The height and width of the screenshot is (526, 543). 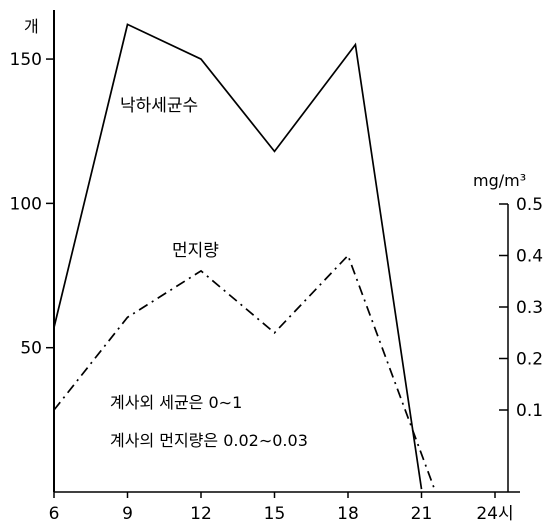 What do you see at coordinates (176, 402) in the screenshot?
I see `annotation-outside-bacteria: 계사외 세균은 0∼1` at bounding box center [176, 402].